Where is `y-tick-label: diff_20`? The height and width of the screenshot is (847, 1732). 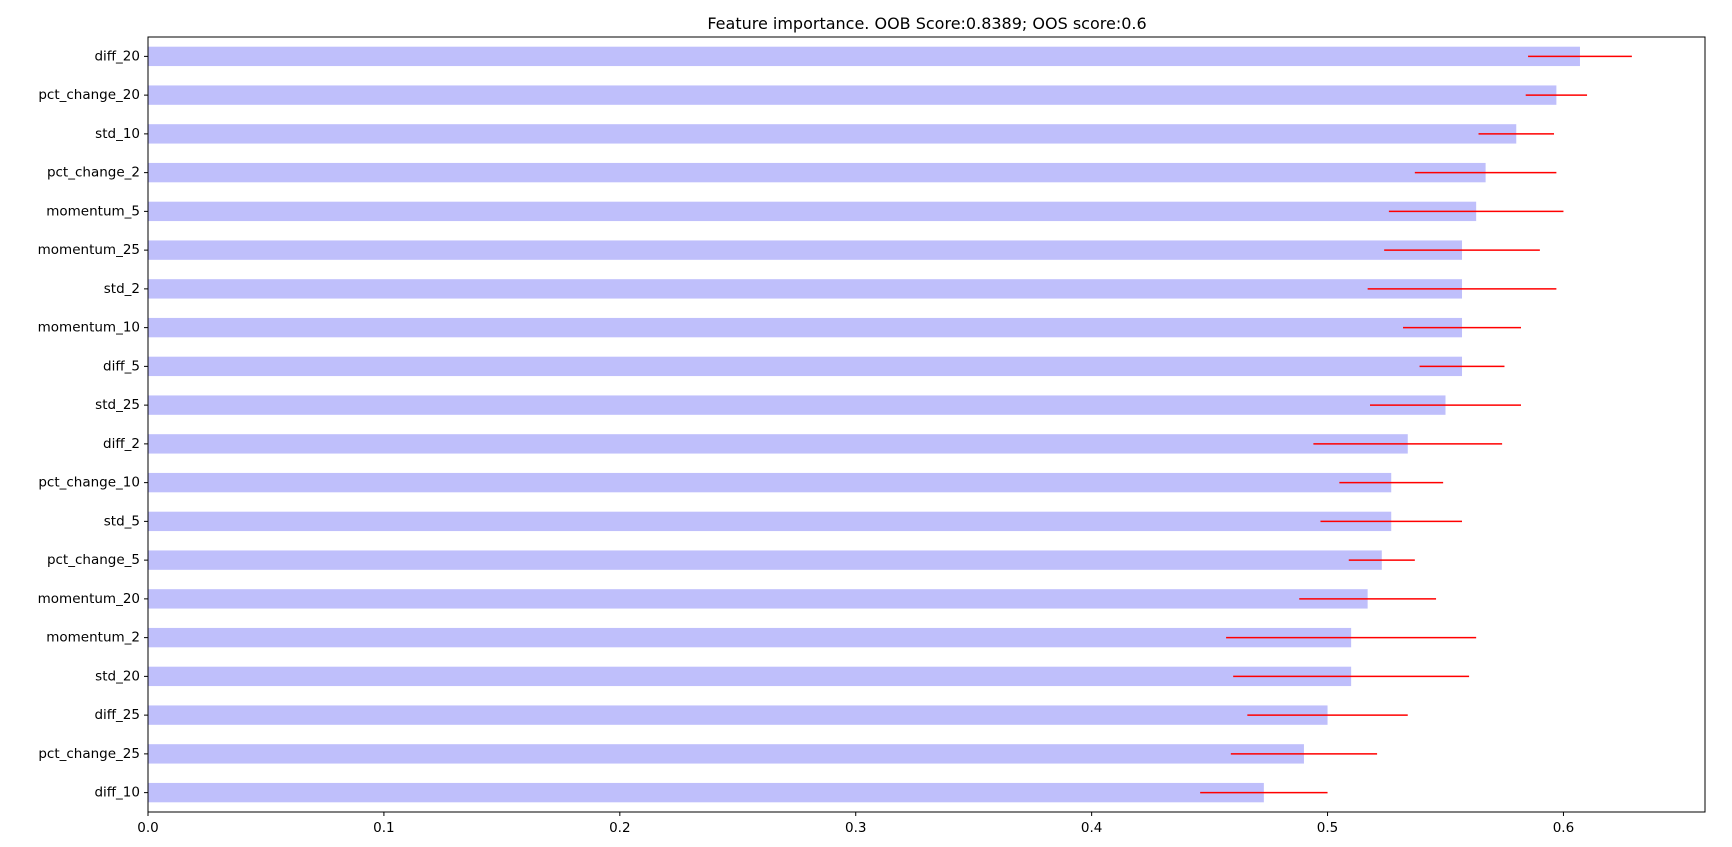 y-tick-label: diff_20 is located at coordinates (117, 56).